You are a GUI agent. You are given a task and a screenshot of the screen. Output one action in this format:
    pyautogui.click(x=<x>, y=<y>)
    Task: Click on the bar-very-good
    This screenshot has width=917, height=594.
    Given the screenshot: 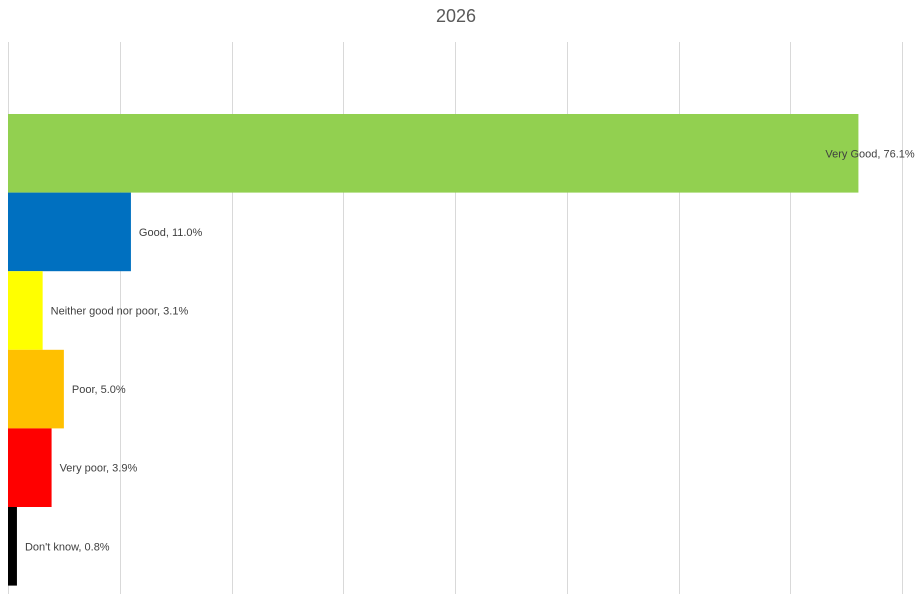 What is the action you would take?
    pyautogui.click(x=433, y=153)
    